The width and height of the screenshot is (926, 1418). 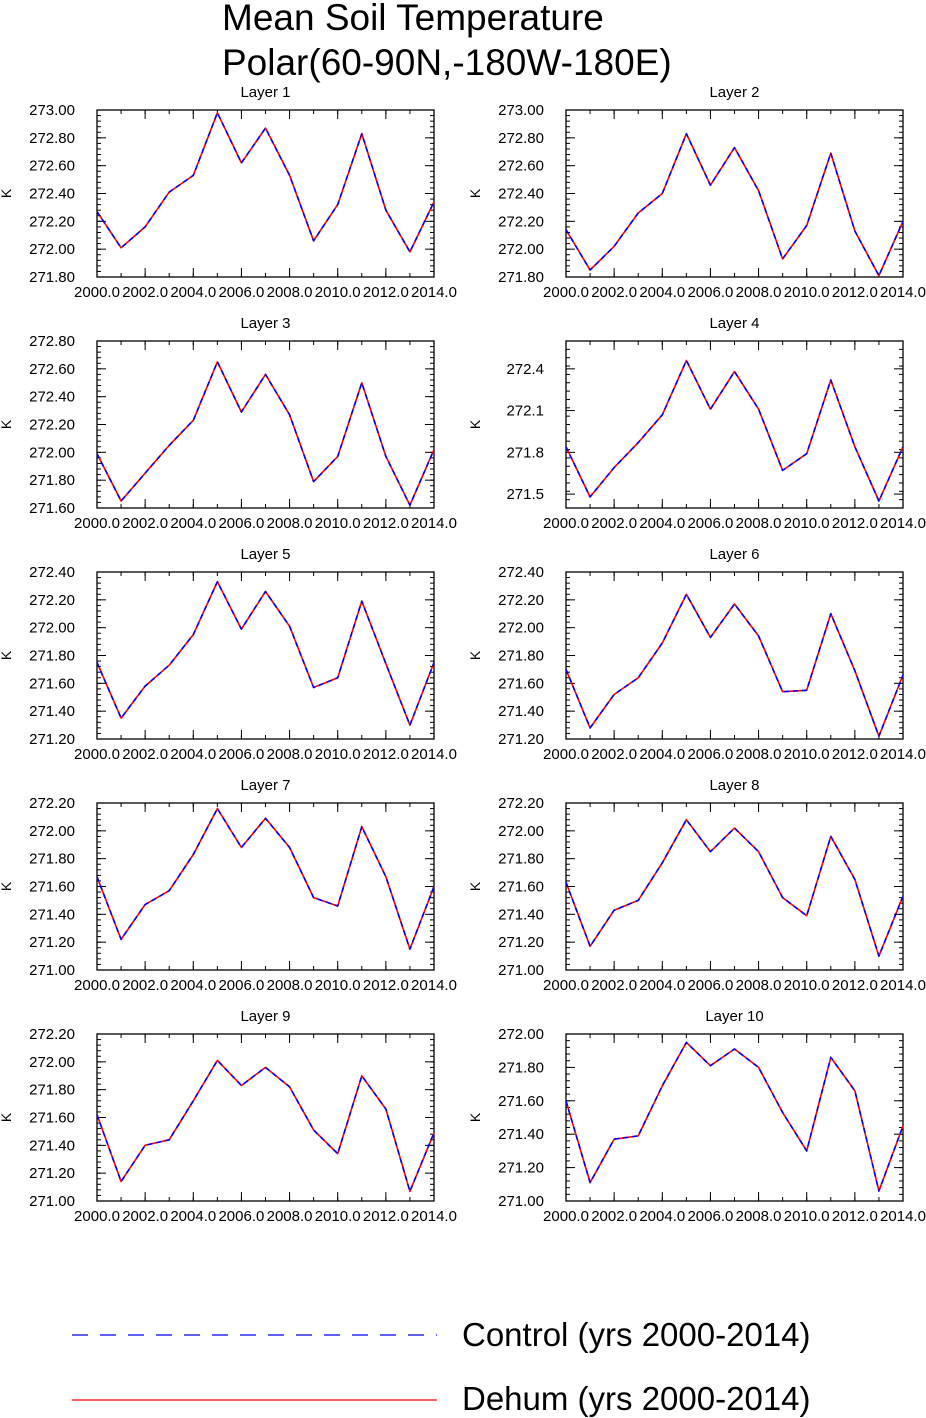 What do you see at coordinates (265, 323) in the screenshot?
I see `panel-title: Layer 3` at bounding box center [265, 323].